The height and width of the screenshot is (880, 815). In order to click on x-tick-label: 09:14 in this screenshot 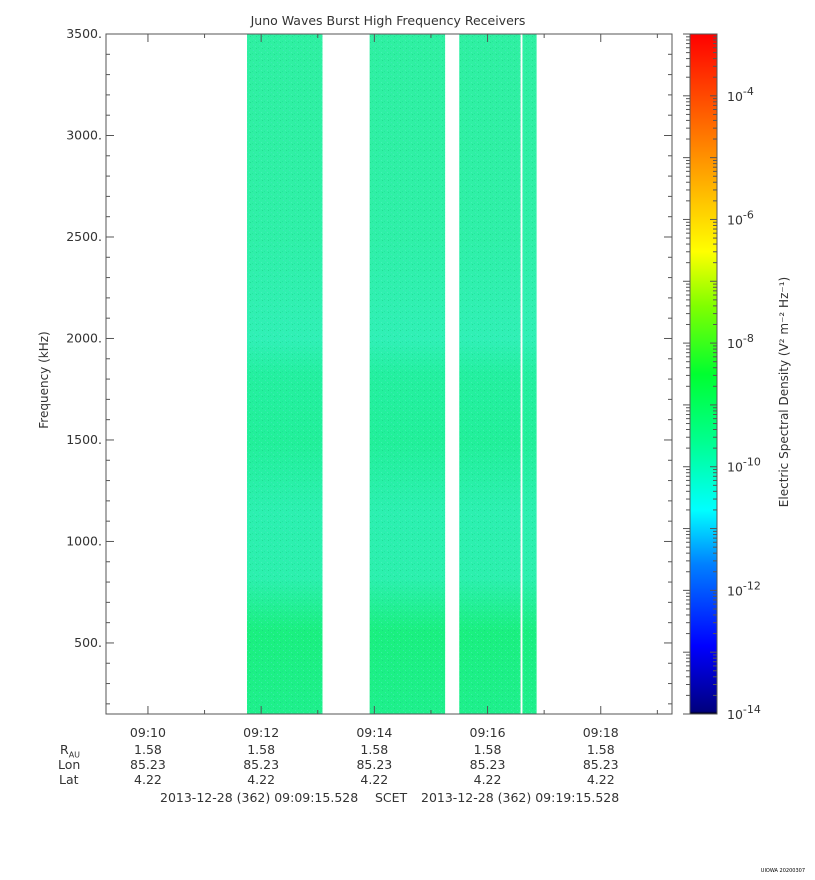, I will do `click(374, 732)`.